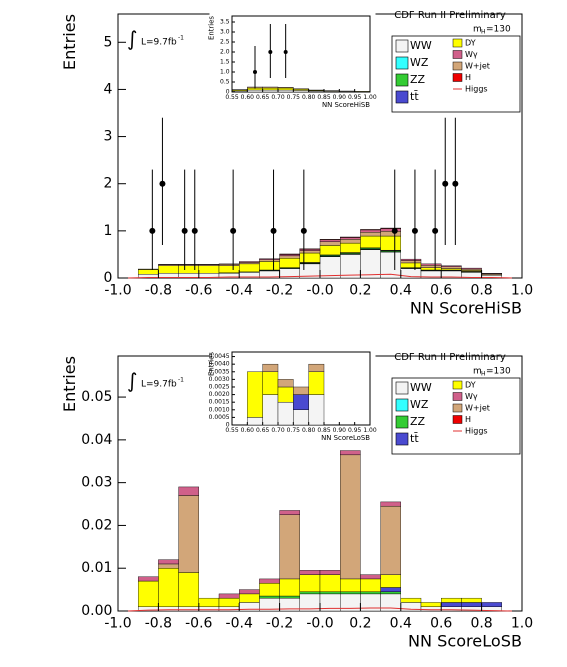 Image resolution: width=567 pixels, height=667 pixels. Describe the element at coordinates (419, 62) in the screenshot. I see `legend-label: WZ` at that location.